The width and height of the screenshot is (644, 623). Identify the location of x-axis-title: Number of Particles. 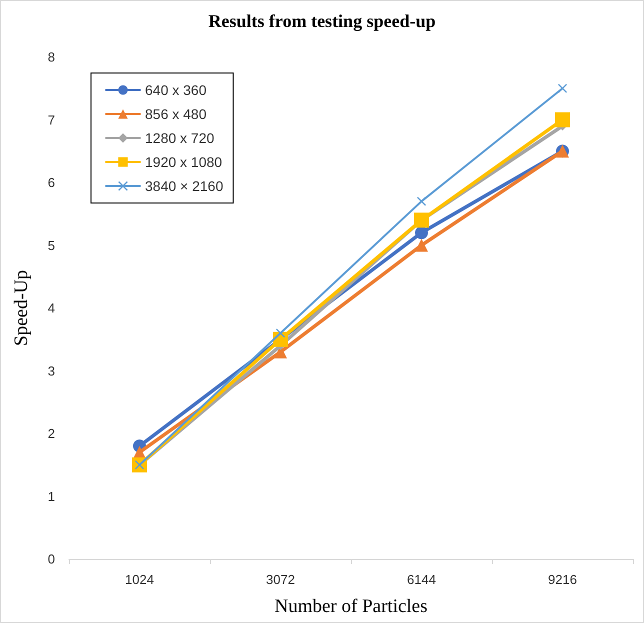
(351, 606).